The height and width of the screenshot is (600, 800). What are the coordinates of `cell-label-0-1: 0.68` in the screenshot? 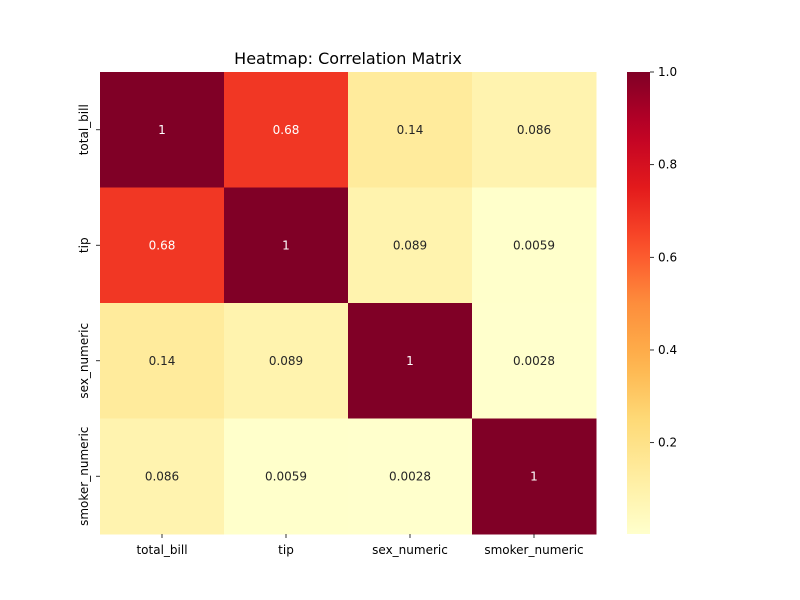 It's located at (286, 130).